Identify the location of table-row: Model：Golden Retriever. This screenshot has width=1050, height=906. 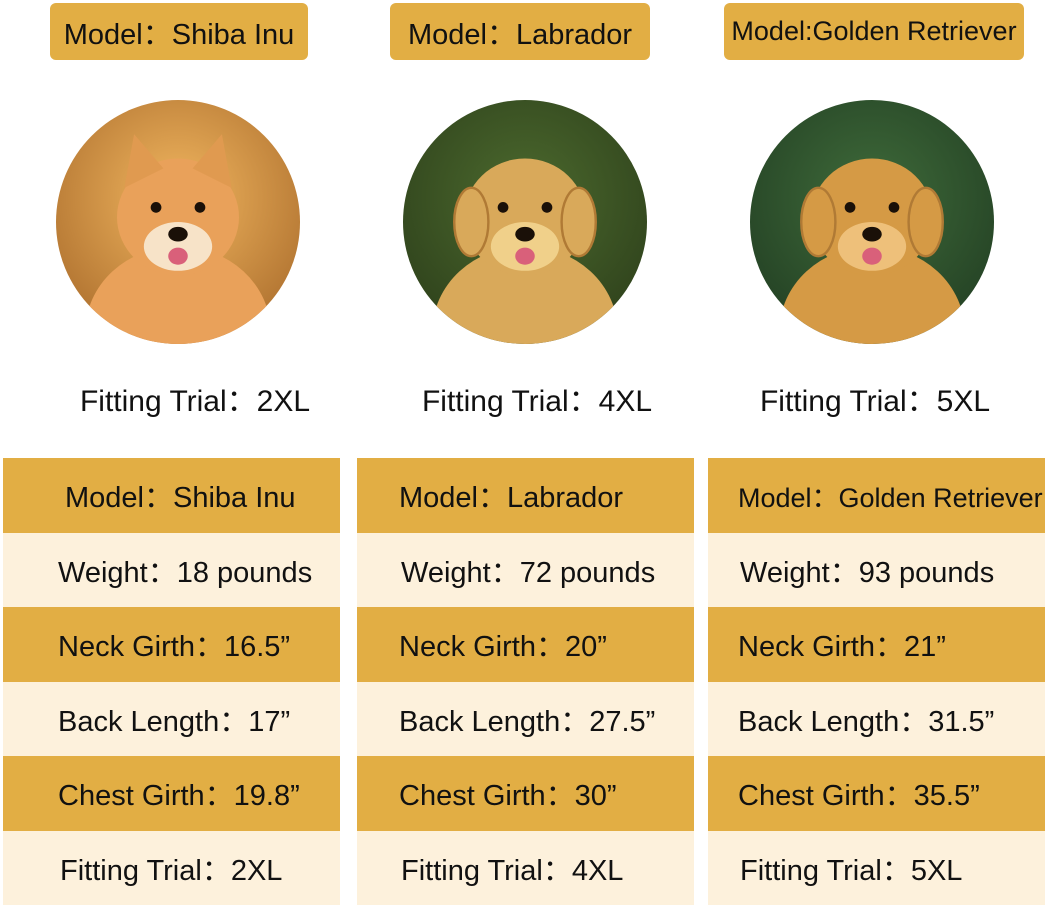
(876, 495).